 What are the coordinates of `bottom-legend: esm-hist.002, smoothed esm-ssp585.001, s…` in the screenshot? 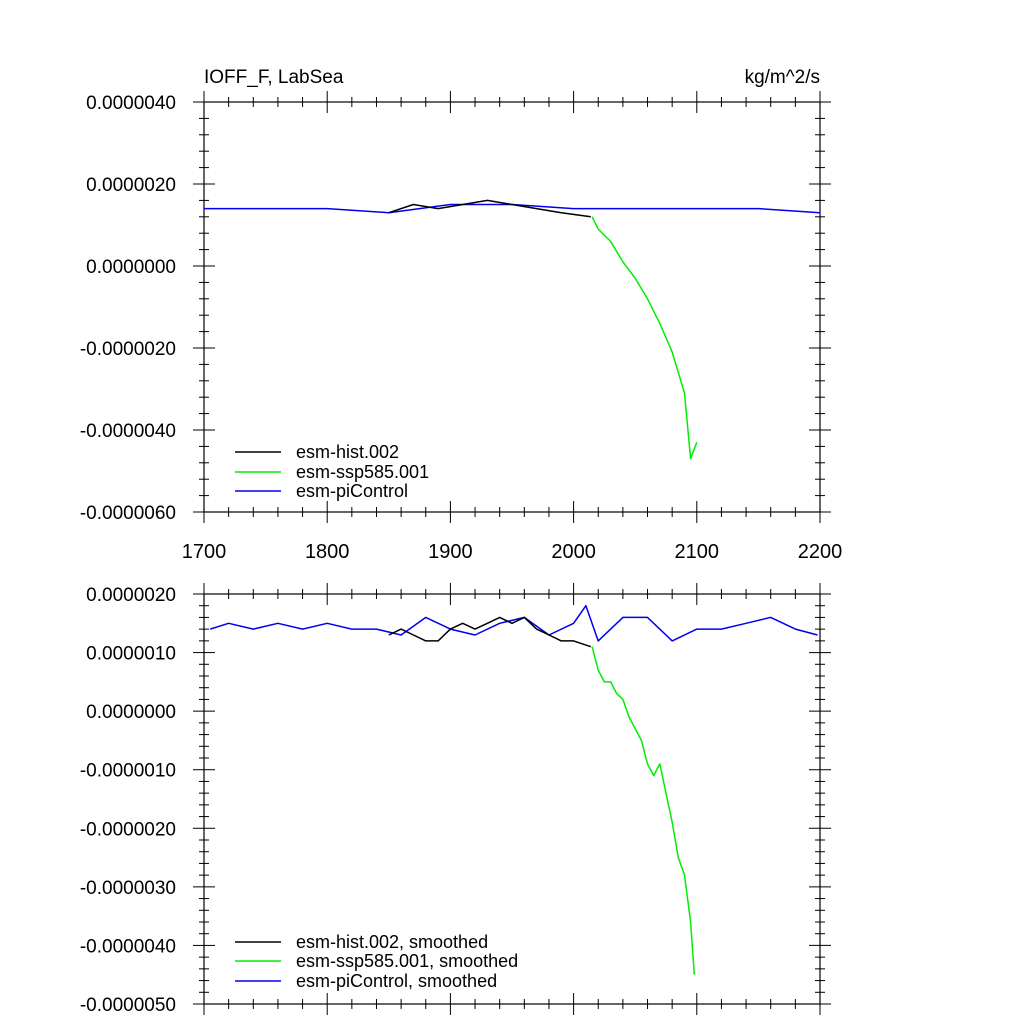 It's located at (376, 961).